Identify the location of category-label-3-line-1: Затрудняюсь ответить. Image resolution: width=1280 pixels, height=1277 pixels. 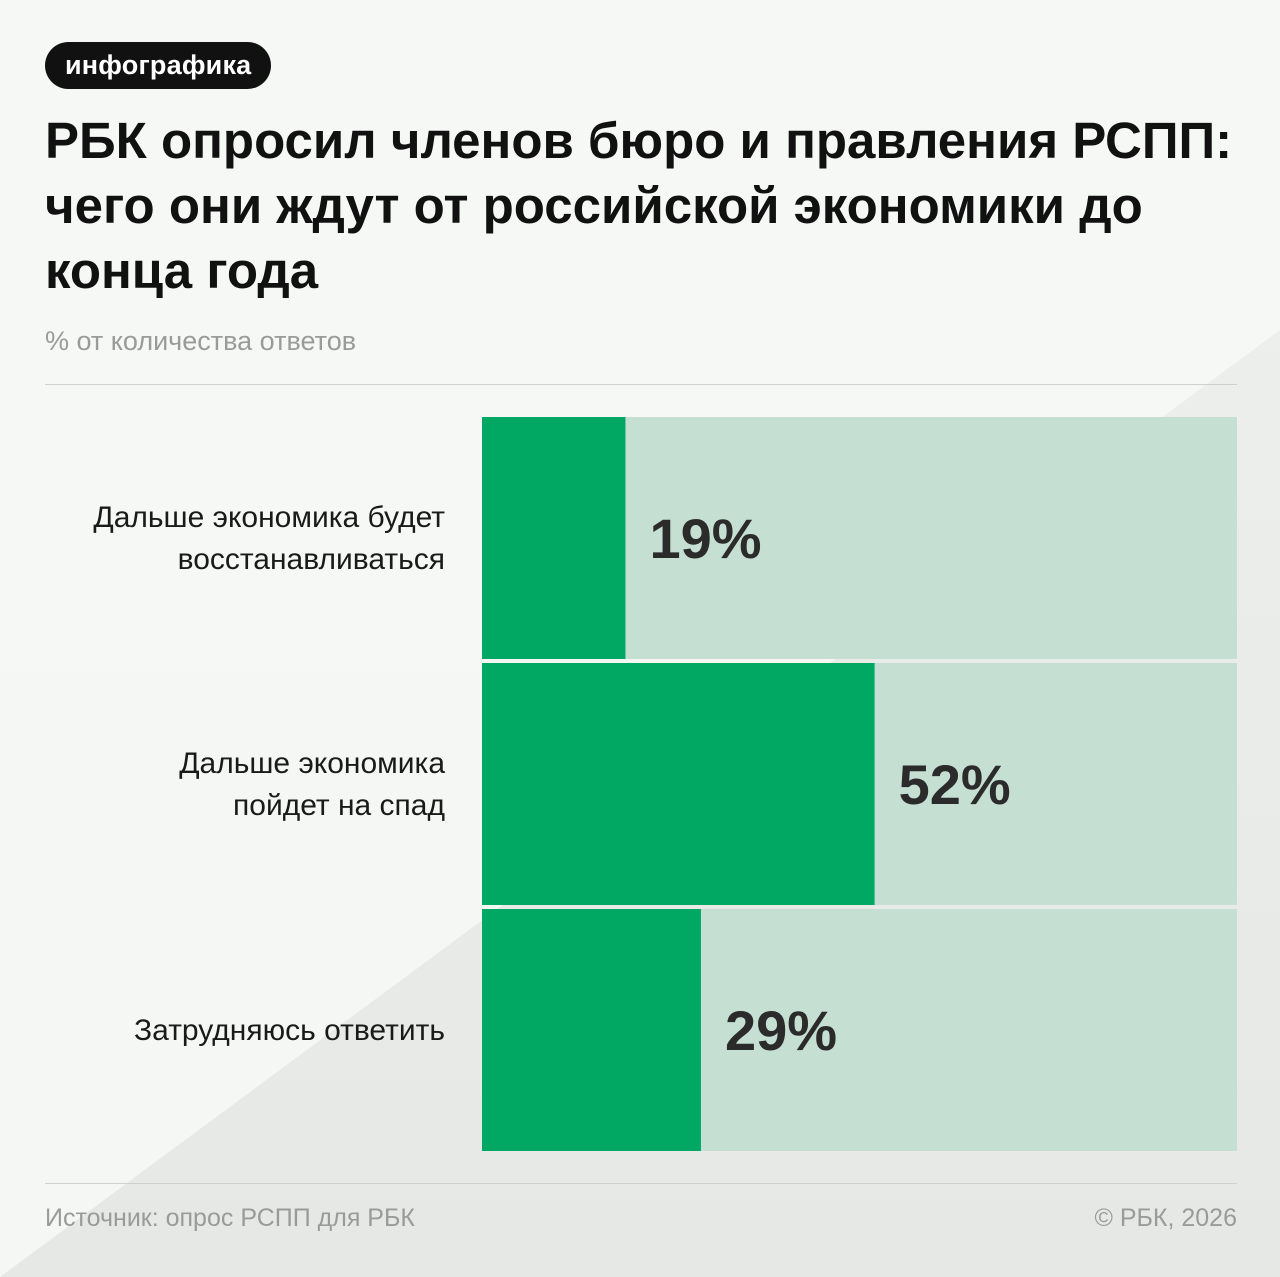
(289, 1030).